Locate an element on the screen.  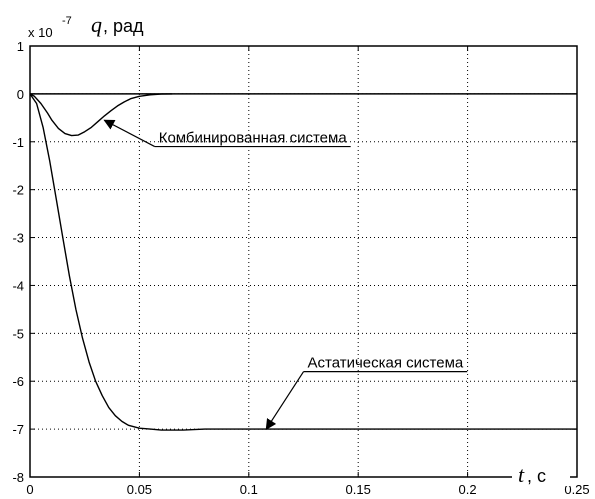
y-tick-label: -7 is located at coordinates (18, 429).